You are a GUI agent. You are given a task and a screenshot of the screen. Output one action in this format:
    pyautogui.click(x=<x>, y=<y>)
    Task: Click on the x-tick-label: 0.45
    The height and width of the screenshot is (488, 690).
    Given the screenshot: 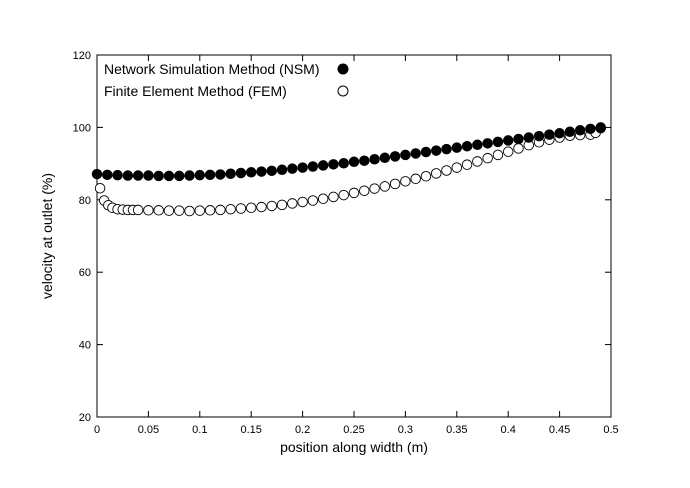 What is the action you would take?
    pyautogui.click(x=559, y=430)
    